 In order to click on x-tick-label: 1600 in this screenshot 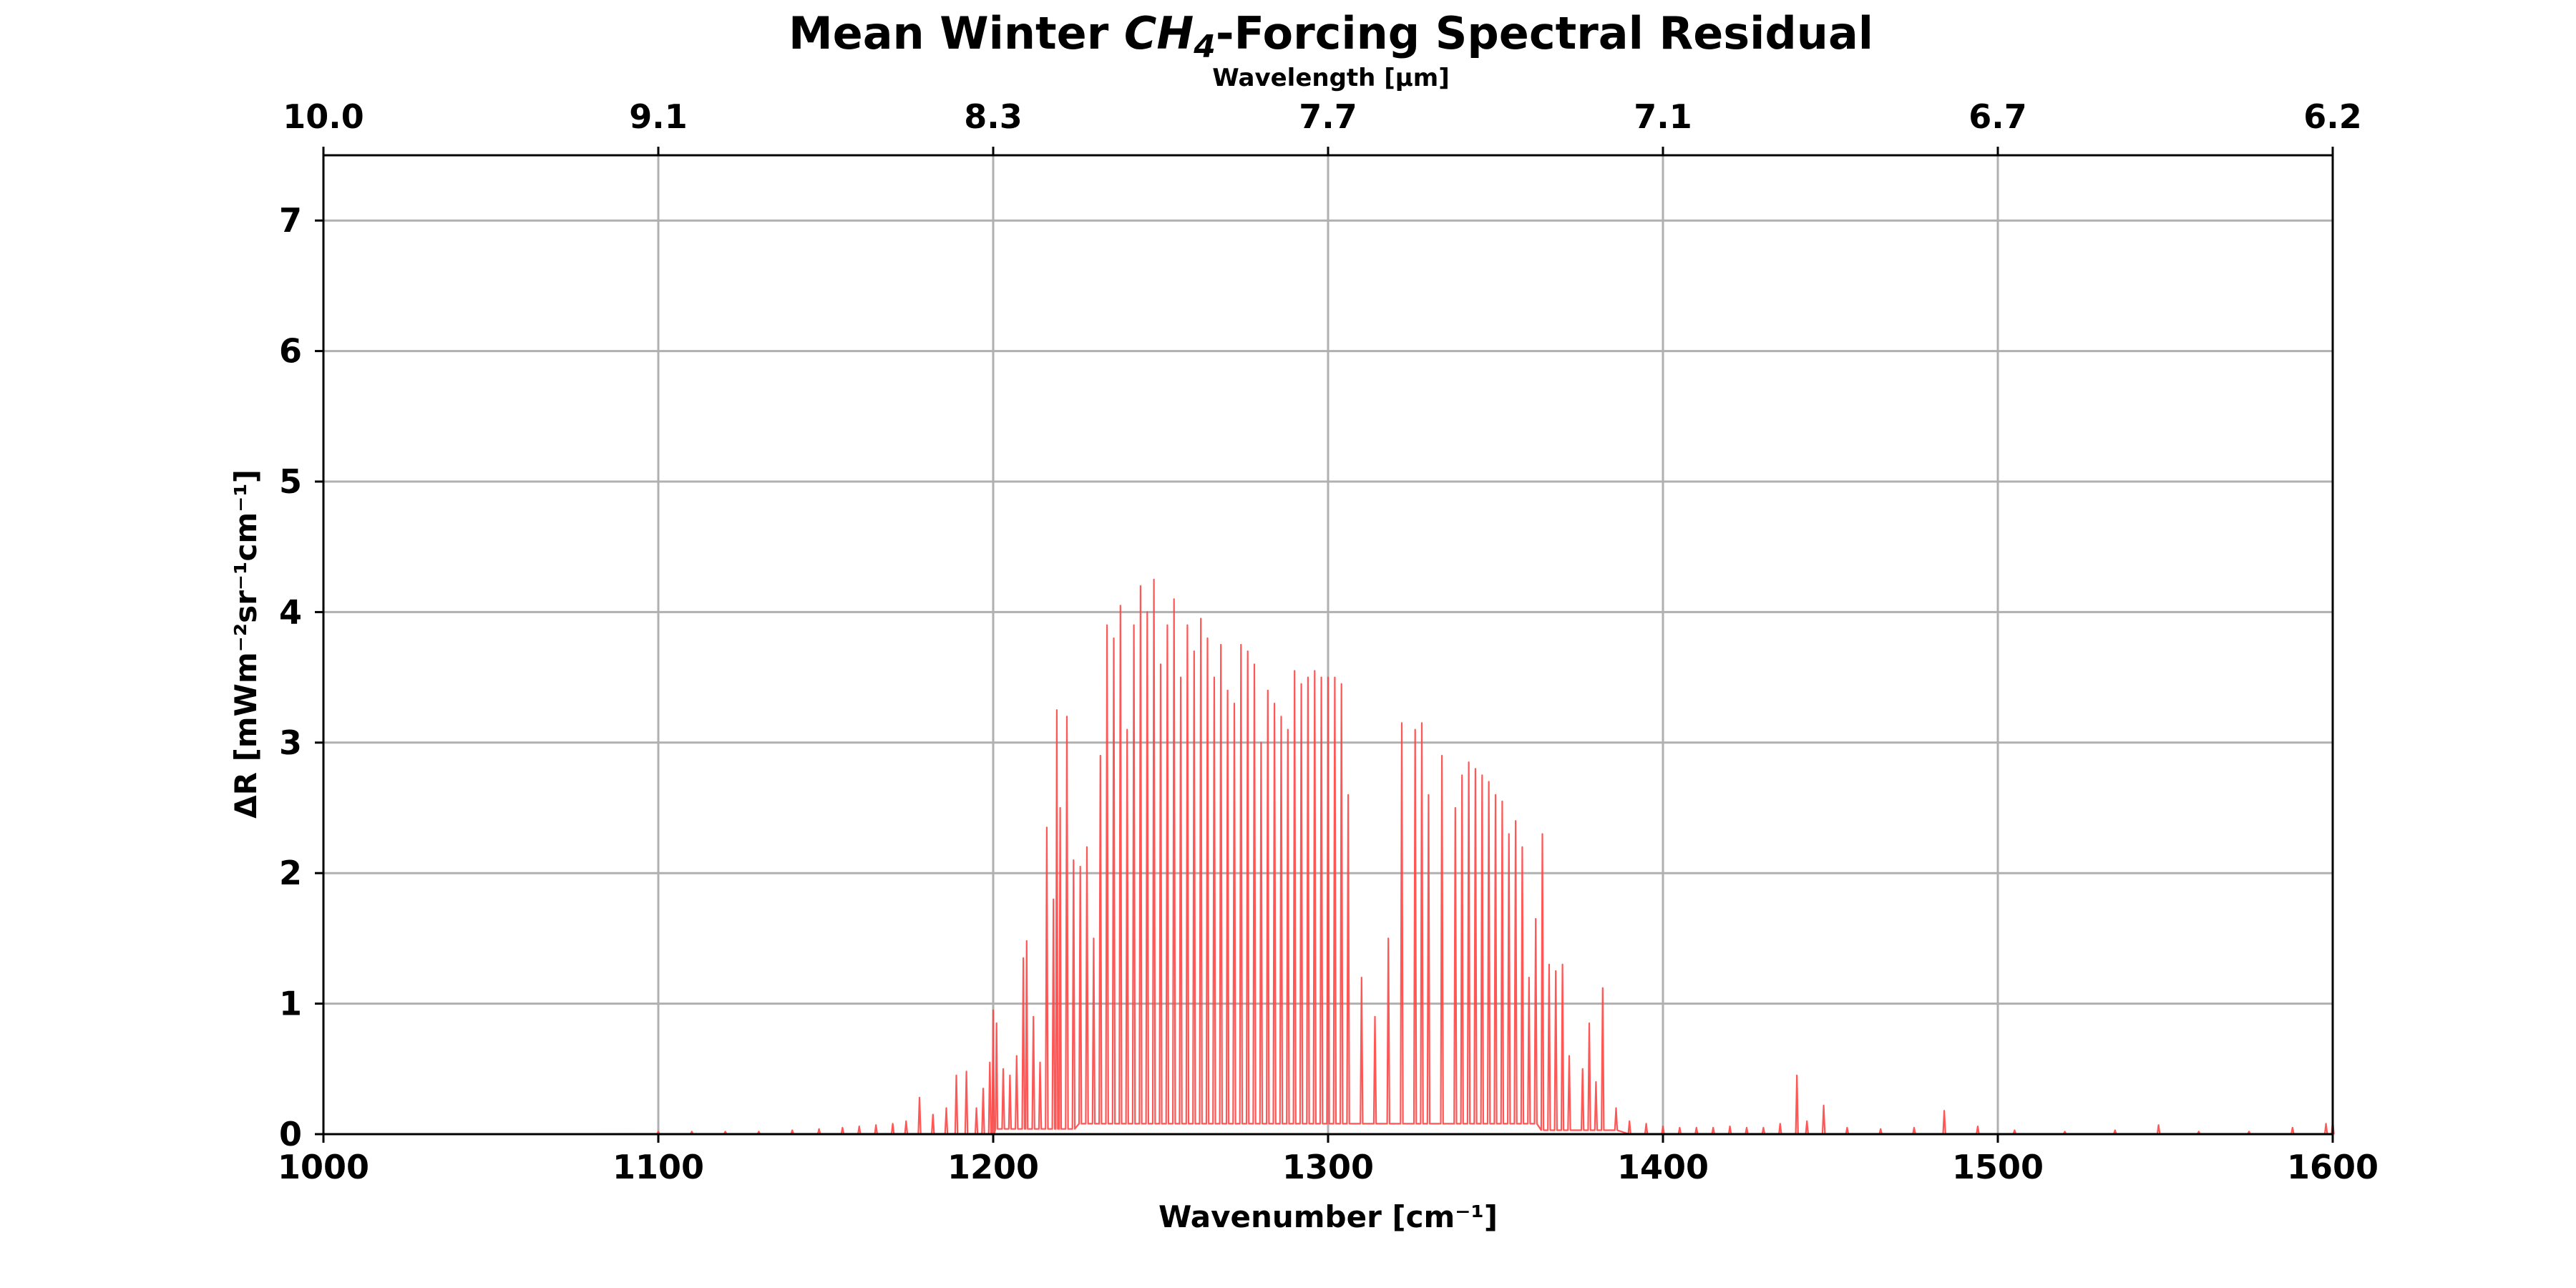, I will do `click(2333, 1167)`.